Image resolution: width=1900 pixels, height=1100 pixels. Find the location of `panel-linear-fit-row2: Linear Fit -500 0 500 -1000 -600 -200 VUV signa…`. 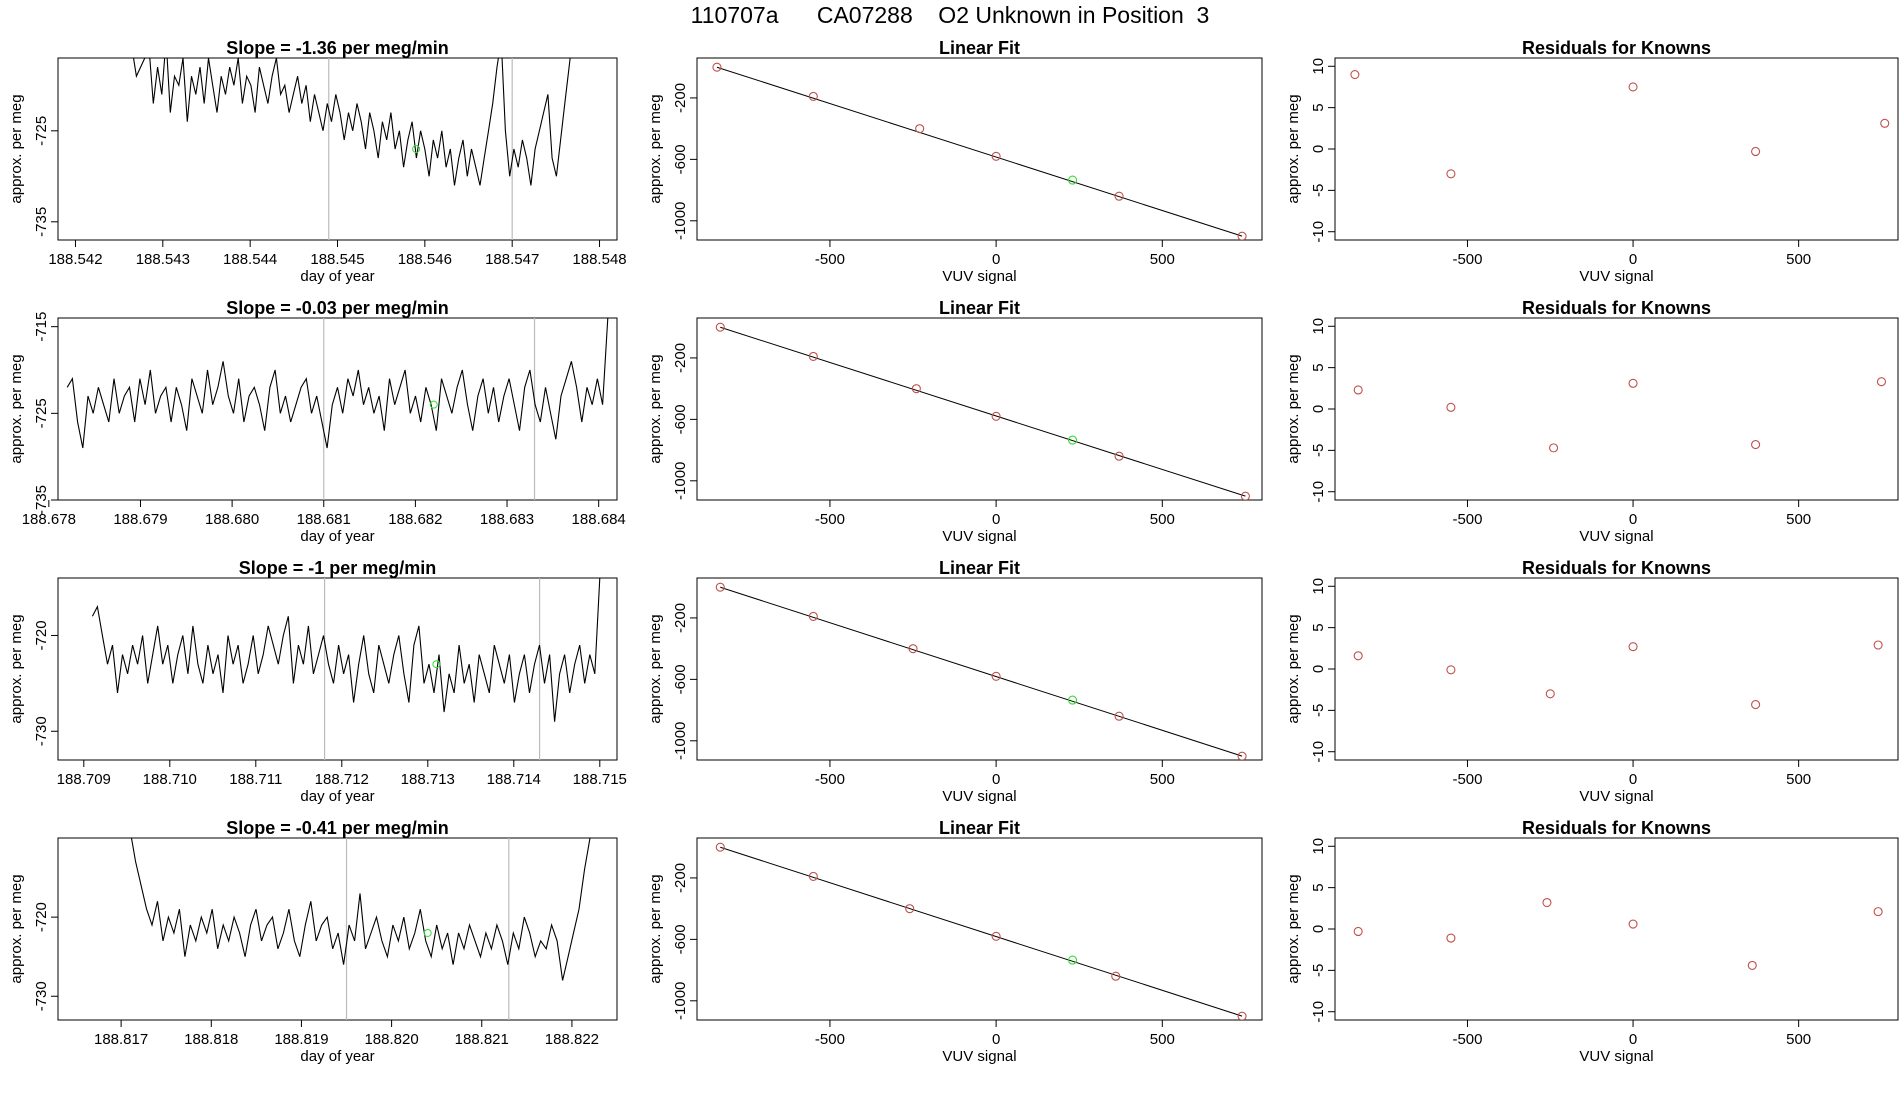

panel-linear-fit-row2: Linear Fit -500 0 500 -1000 -600 -200 VUV signa… is located at coordinates (955, 421).